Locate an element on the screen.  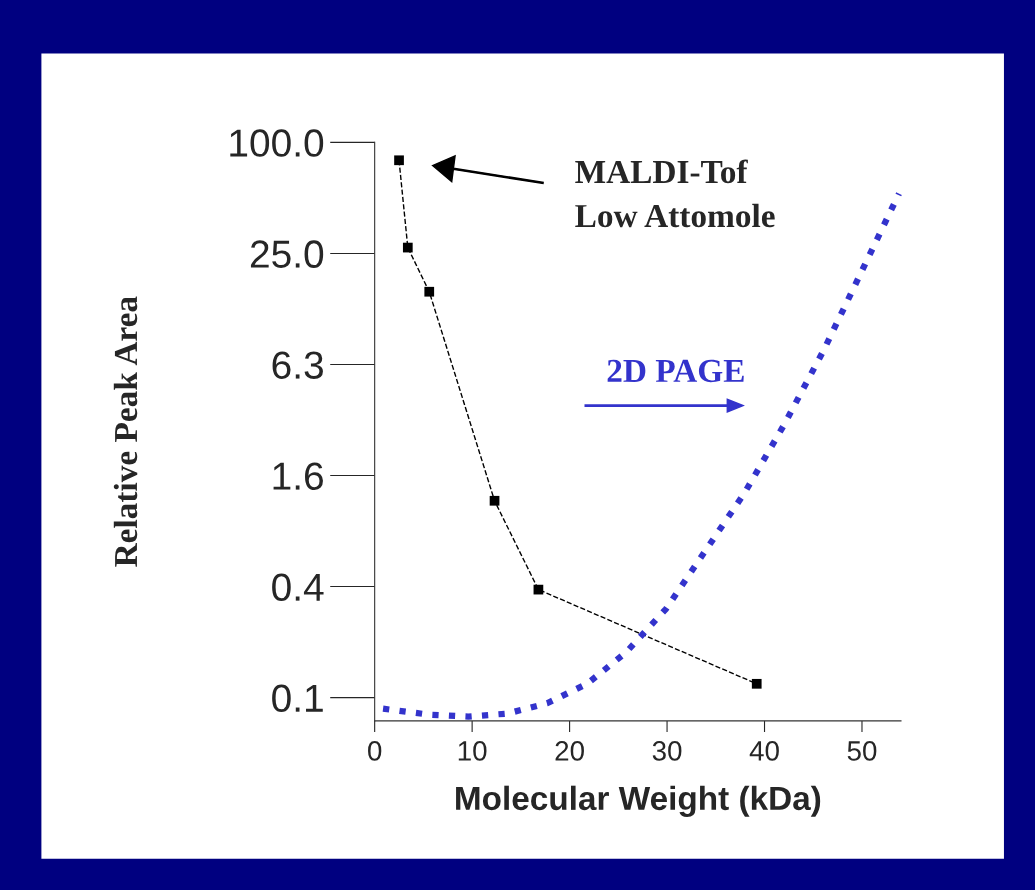
x-tick-label: 0 is located at coordinates (375, 751).